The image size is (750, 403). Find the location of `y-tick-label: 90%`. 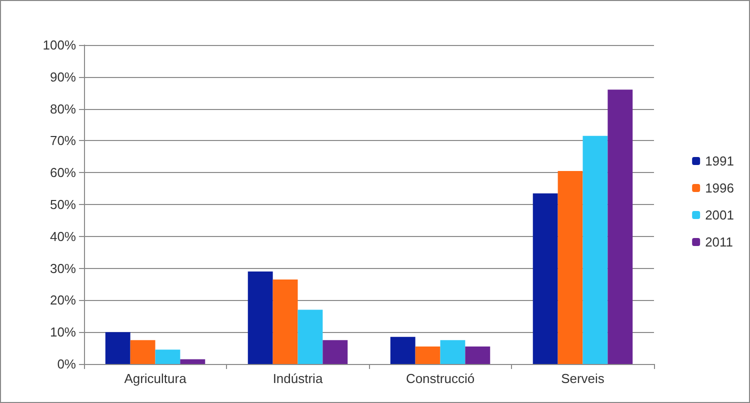

y-tick-label: 90% is located at coordinates (63, 76).